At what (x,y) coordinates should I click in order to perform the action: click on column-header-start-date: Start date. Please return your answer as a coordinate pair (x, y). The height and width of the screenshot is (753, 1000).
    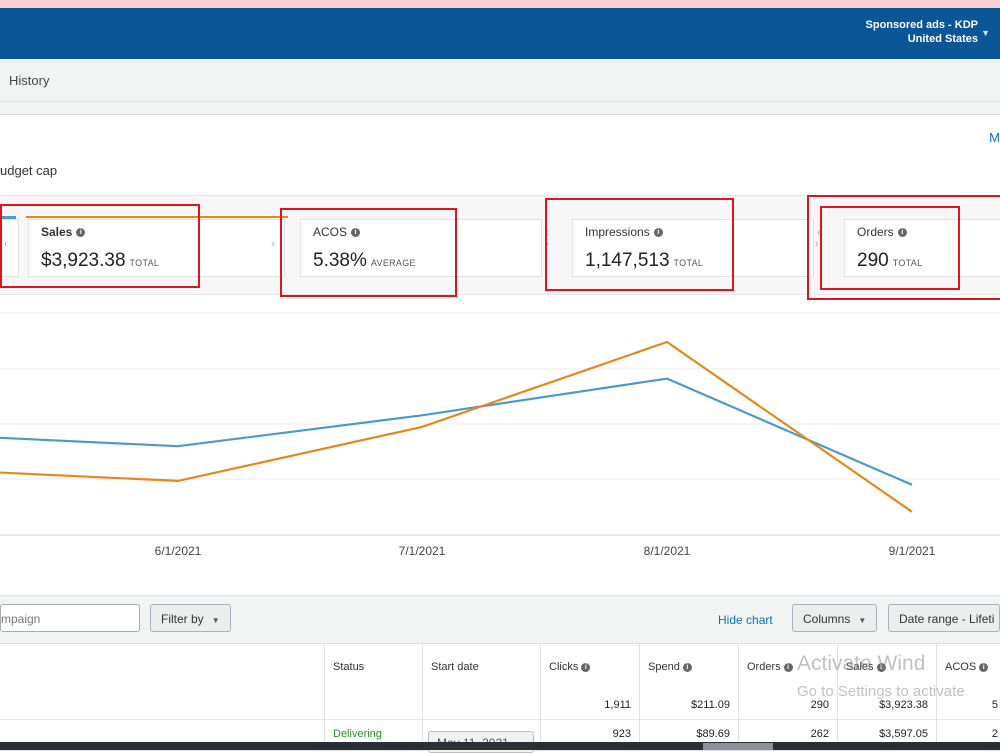
    Looking at the image, I should click on (455, 667).